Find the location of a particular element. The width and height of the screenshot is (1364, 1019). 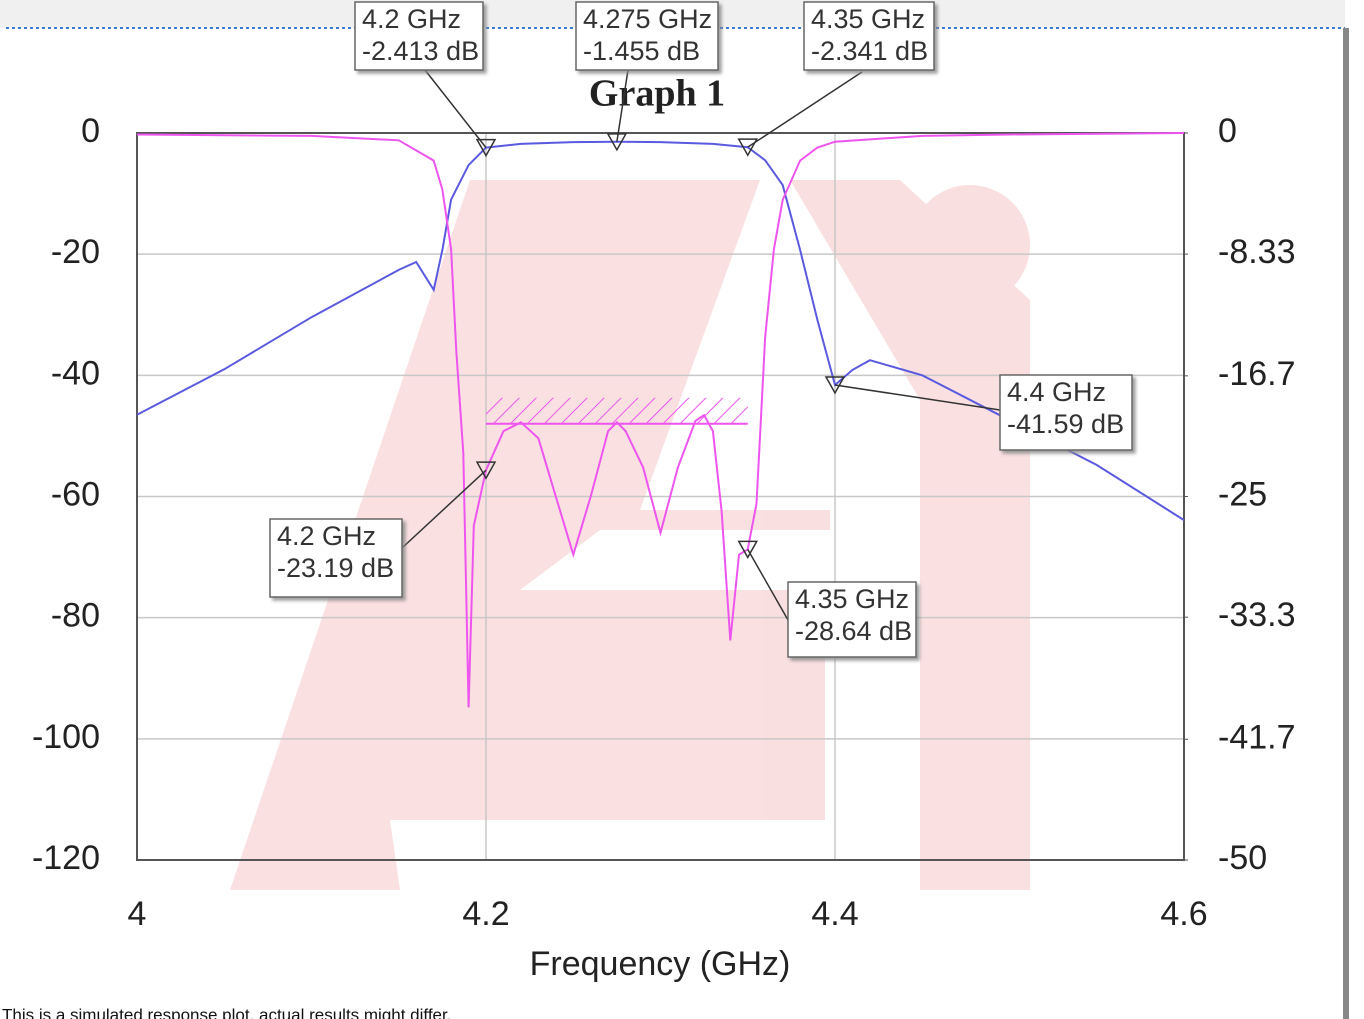

x-tick-label: 4.2 is located at coordinates (485, 914).